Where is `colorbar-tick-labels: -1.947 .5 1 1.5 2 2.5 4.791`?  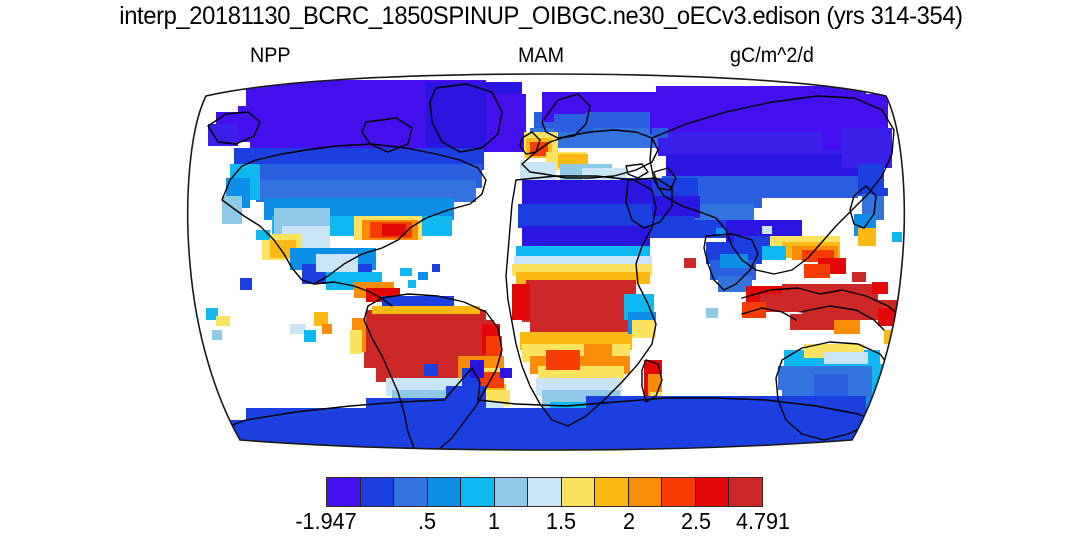 colorbar-tick-labels: -1.947 .5 1 1.5 2 2.5 4.791 is located at coordinates (546, 522).